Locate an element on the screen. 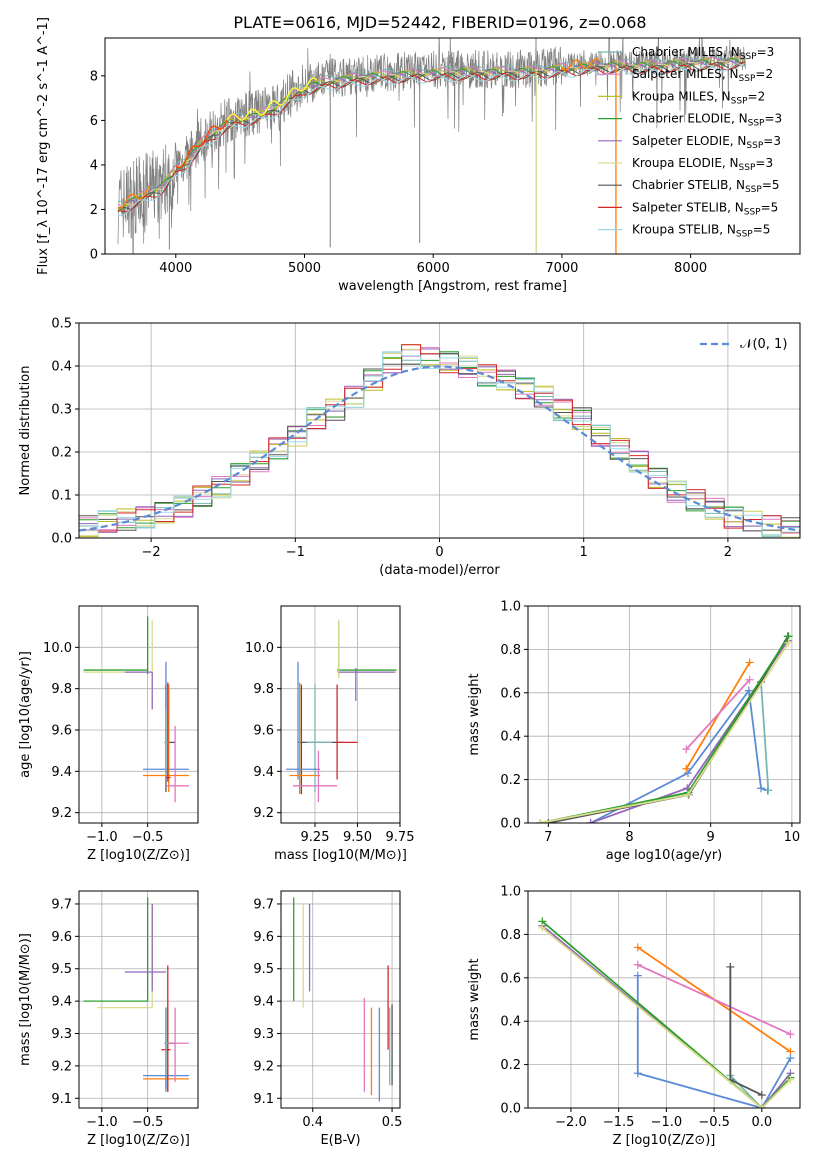  y-tick-label: 0.1 is located at coordinates (61, 496).